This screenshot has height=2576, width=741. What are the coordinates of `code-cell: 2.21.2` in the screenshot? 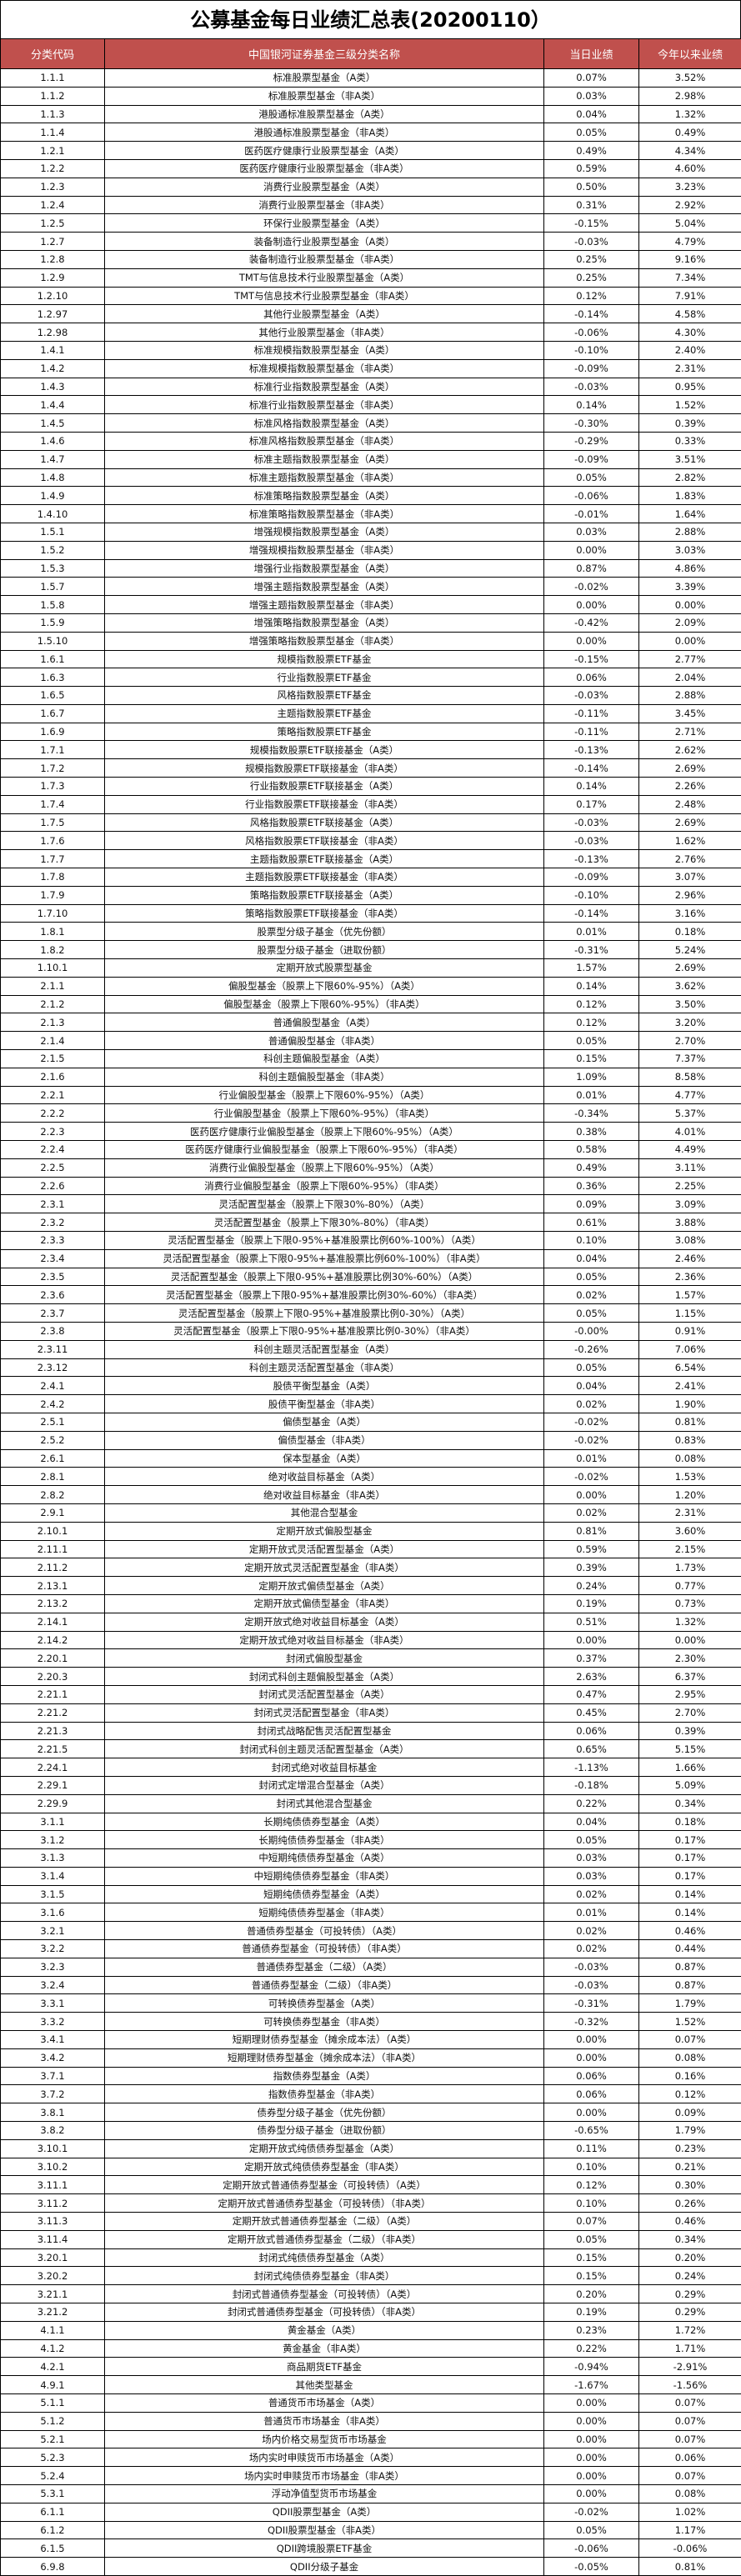 It's located at (53, 1713).